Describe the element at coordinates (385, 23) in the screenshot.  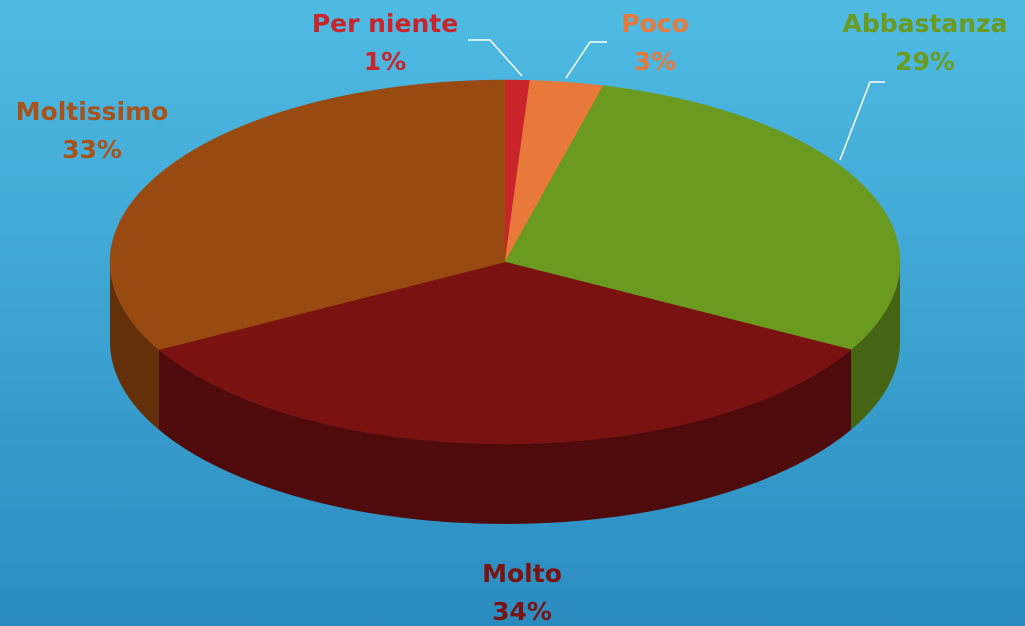
I see `slice-label: Per niente` at that location.